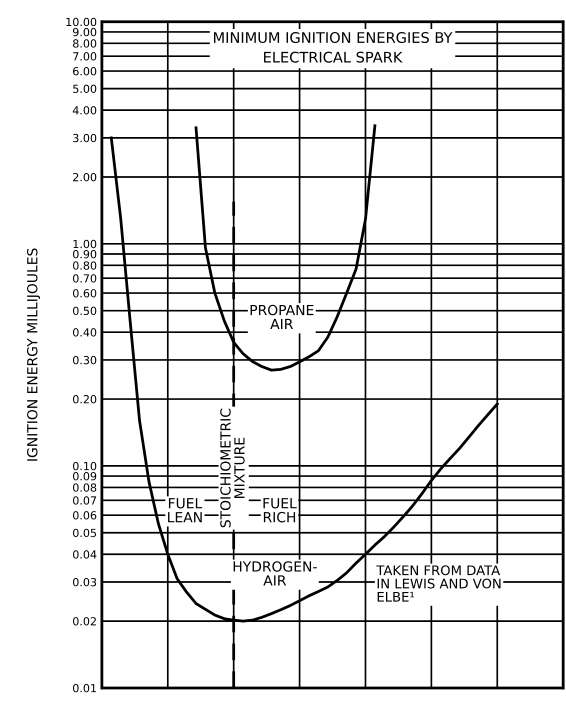  I want to click on y-tick-label: 3.00, so click(84, 138).